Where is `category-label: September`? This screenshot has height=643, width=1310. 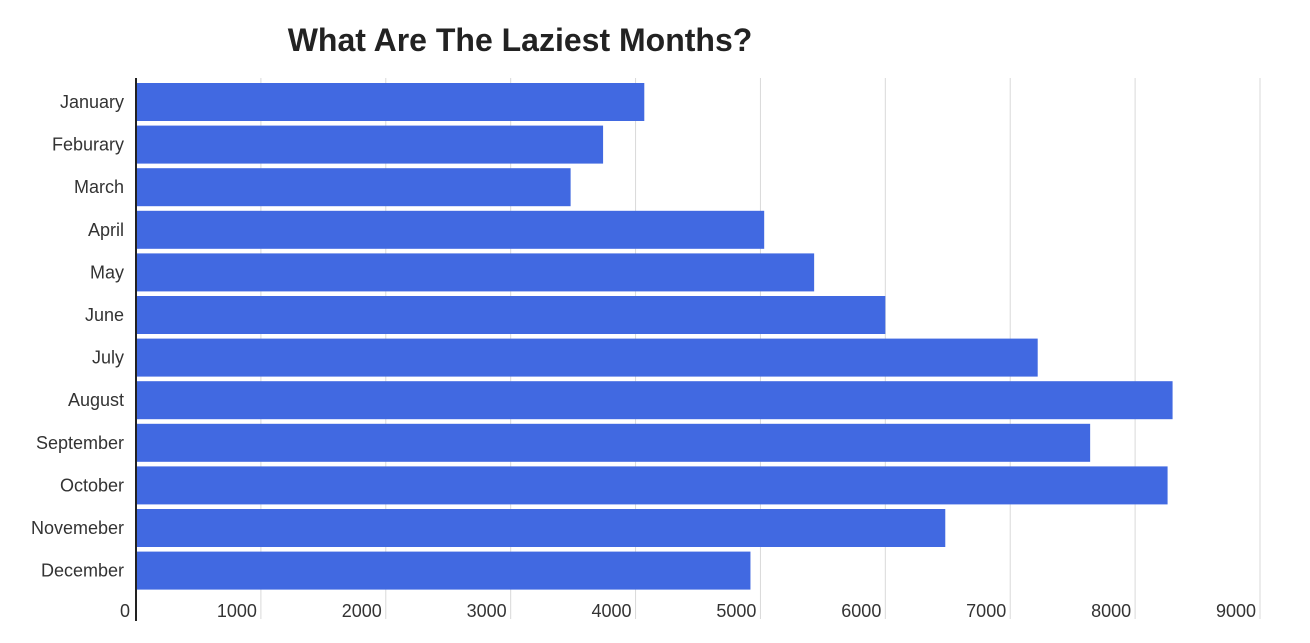
category-label: September is located at coordinates (80, 443).